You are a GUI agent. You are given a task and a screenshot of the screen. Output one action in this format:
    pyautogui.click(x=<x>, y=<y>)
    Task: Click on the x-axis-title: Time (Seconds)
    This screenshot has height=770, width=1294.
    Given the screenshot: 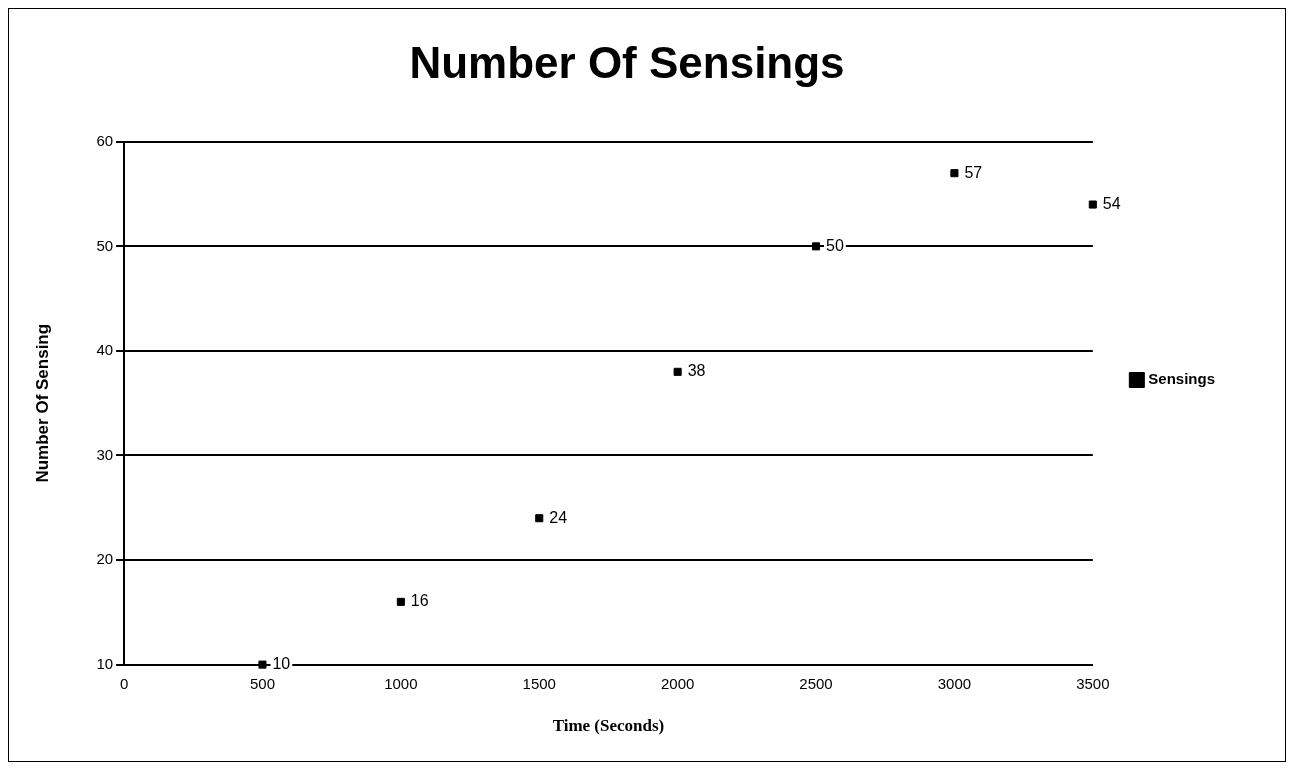 What is the action you would take?
    pyautogui.click(x=608, y=726)
    